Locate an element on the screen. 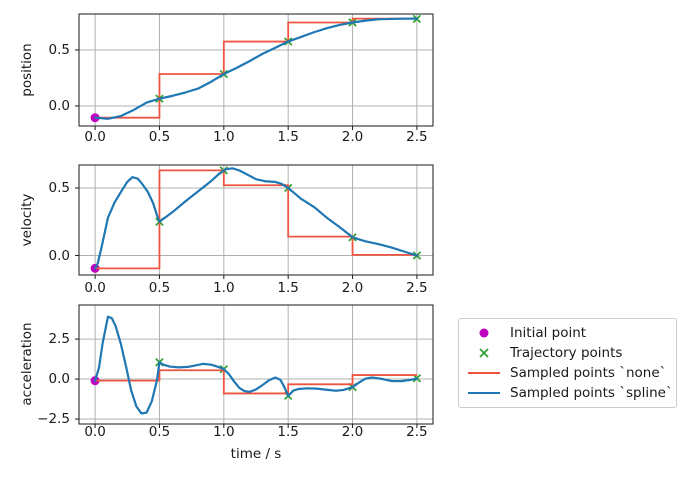  legend-item-sampled-points-spline: Sampled points `spline` is located at coordinates (569, 393).